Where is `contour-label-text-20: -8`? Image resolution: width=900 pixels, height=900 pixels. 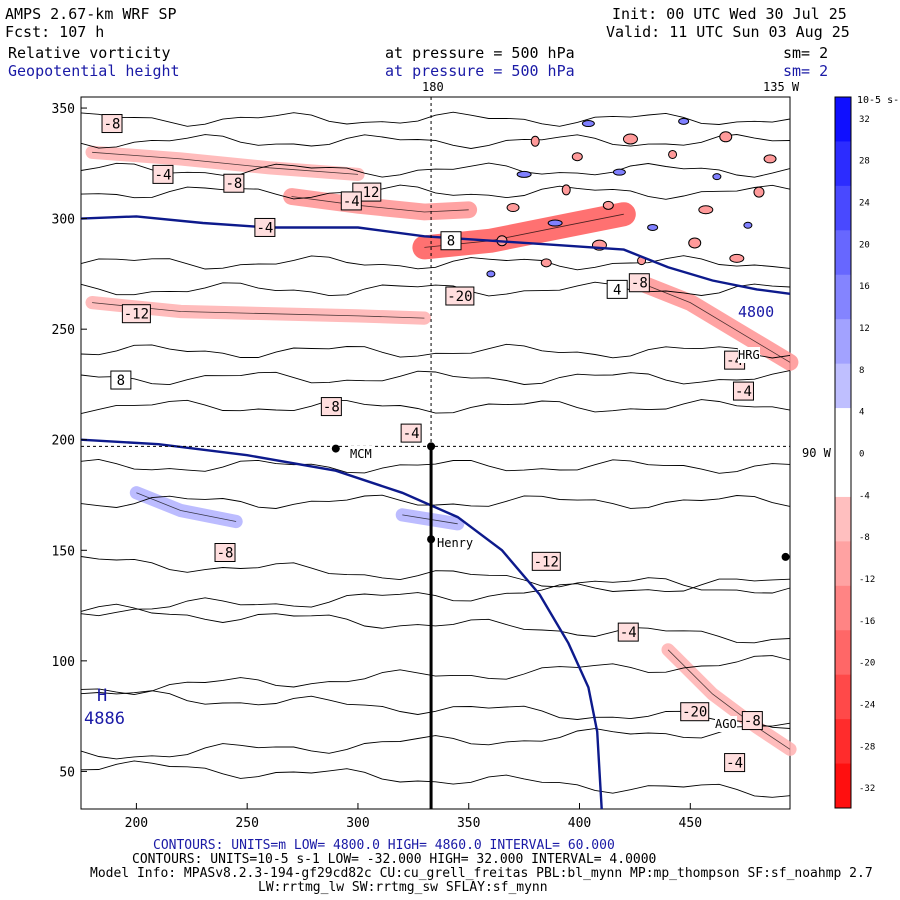 contour-label-text-20: -8 is located at coordinates (752, 722).